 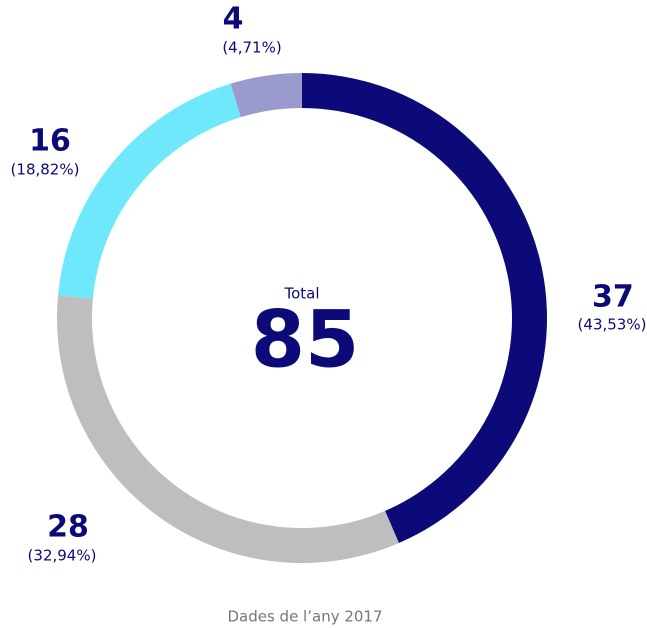 What do you see at coordinates (613, 297) in the screenshot?
I see `value-label: 37` at bounding box center [613, 297].